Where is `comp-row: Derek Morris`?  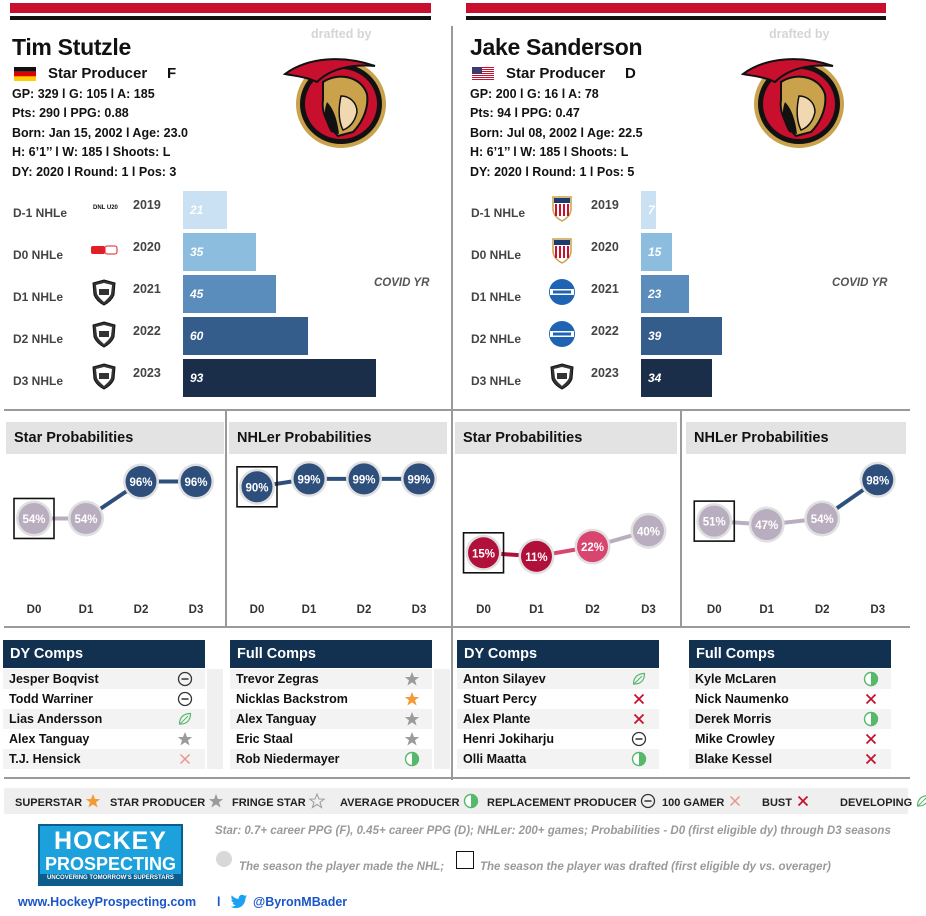 comp-row: Derek Morris is located at coordinates (790, 719).